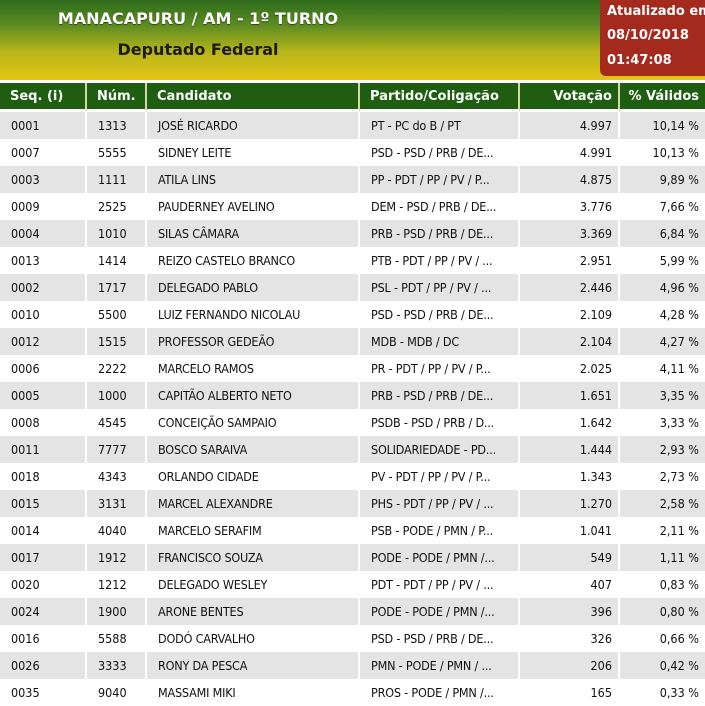 This screenshot has width=705, height=706. Describe the element at coordinates (570, 611) in the screenshot. I see `votes-cell: 396` at that location.